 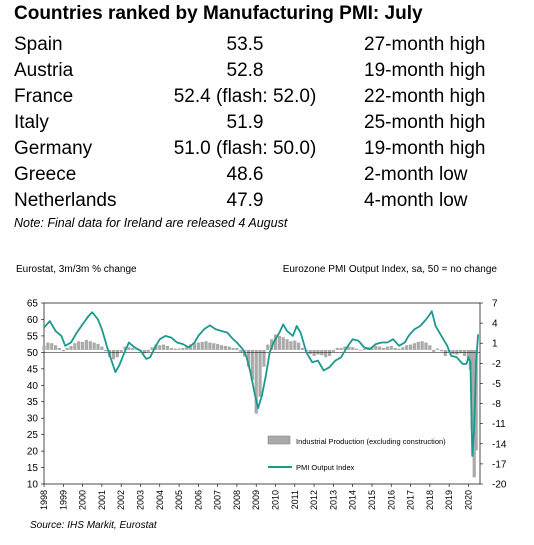 I want to click on left-axis-label: Eurostat, 3m/3m % change, so click(x=76, y=269).